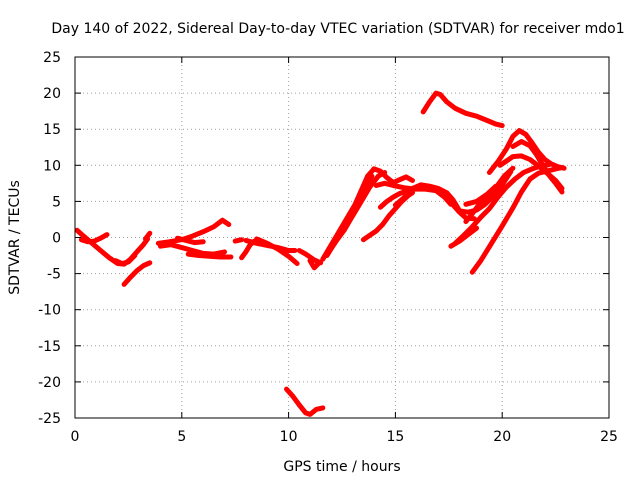 The height and width of the screenshot is (480, 640). I want to click on x-tick-label: 0, so click(75, 437).